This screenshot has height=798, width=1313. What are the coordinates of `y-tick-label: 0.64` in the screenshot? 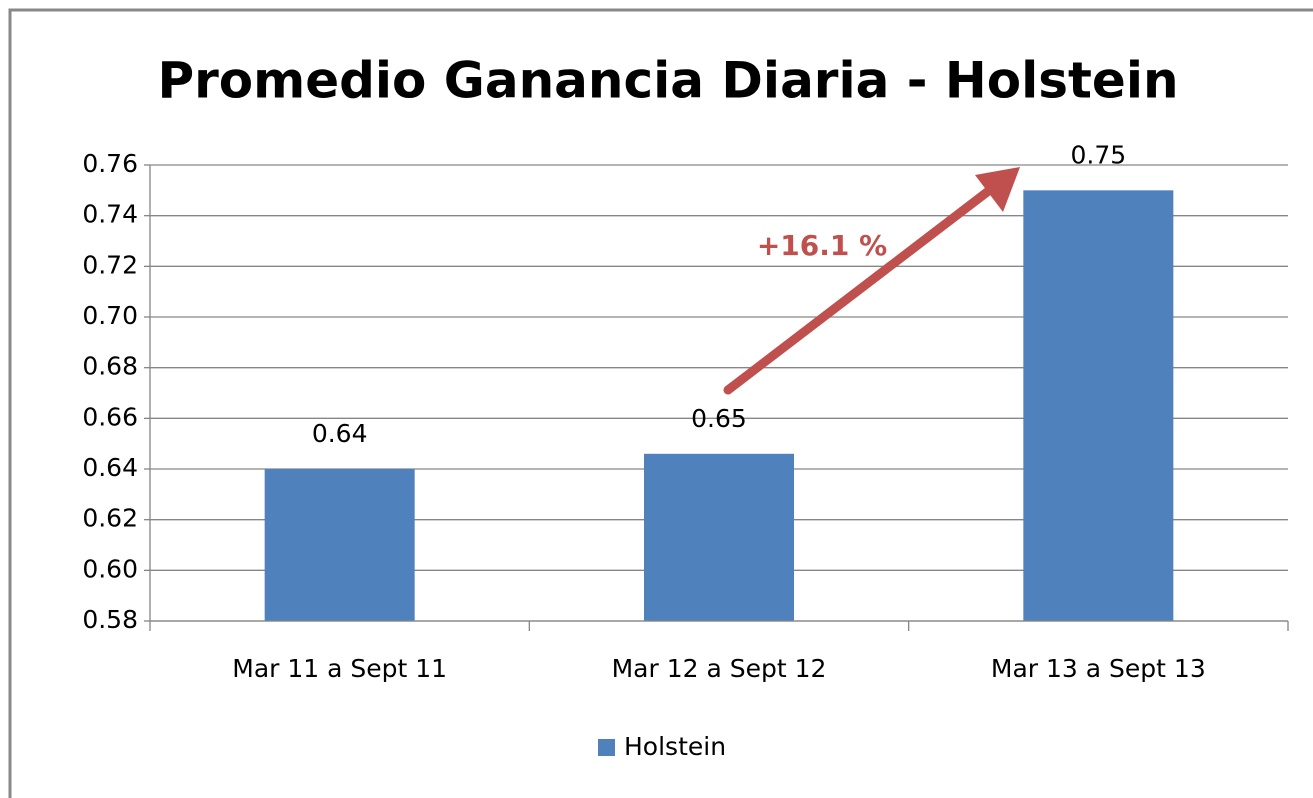 It's located at (110, 467).